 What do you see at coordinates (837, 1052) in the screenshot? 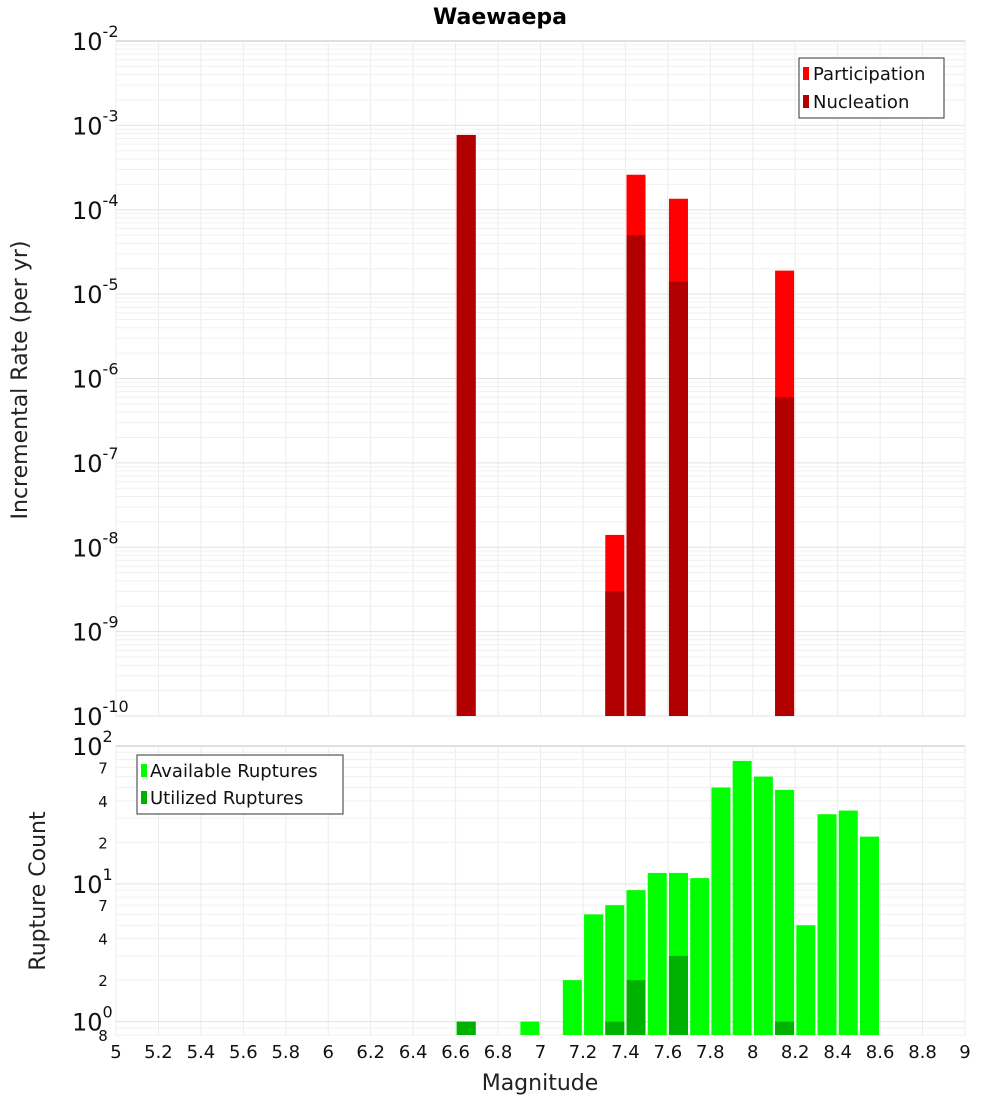
I see `magnitude-x-tick-label: 8.4` at bounding box center [837, 1052].